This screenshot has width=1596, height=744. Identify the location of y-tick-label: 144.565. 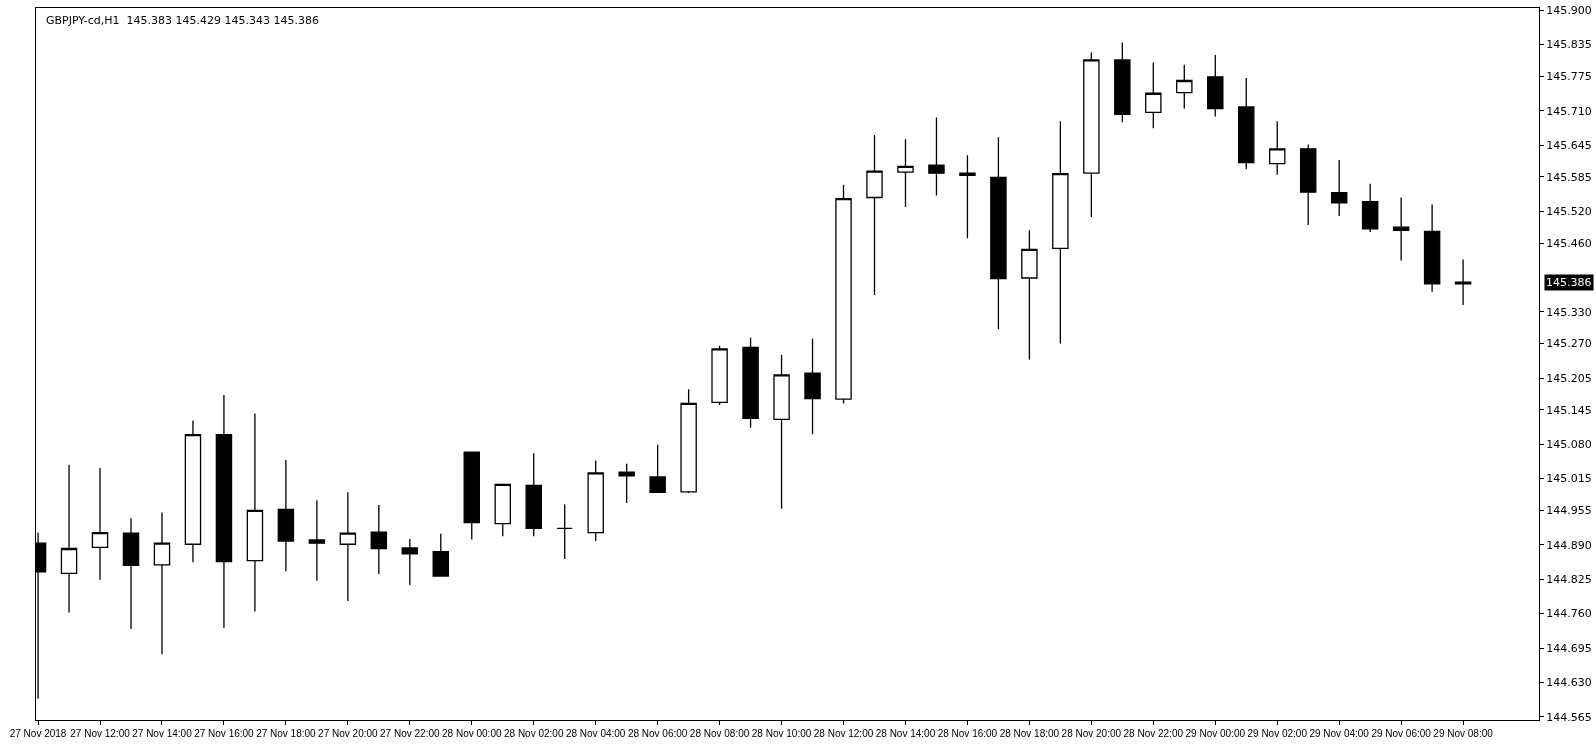
(1569, 717).